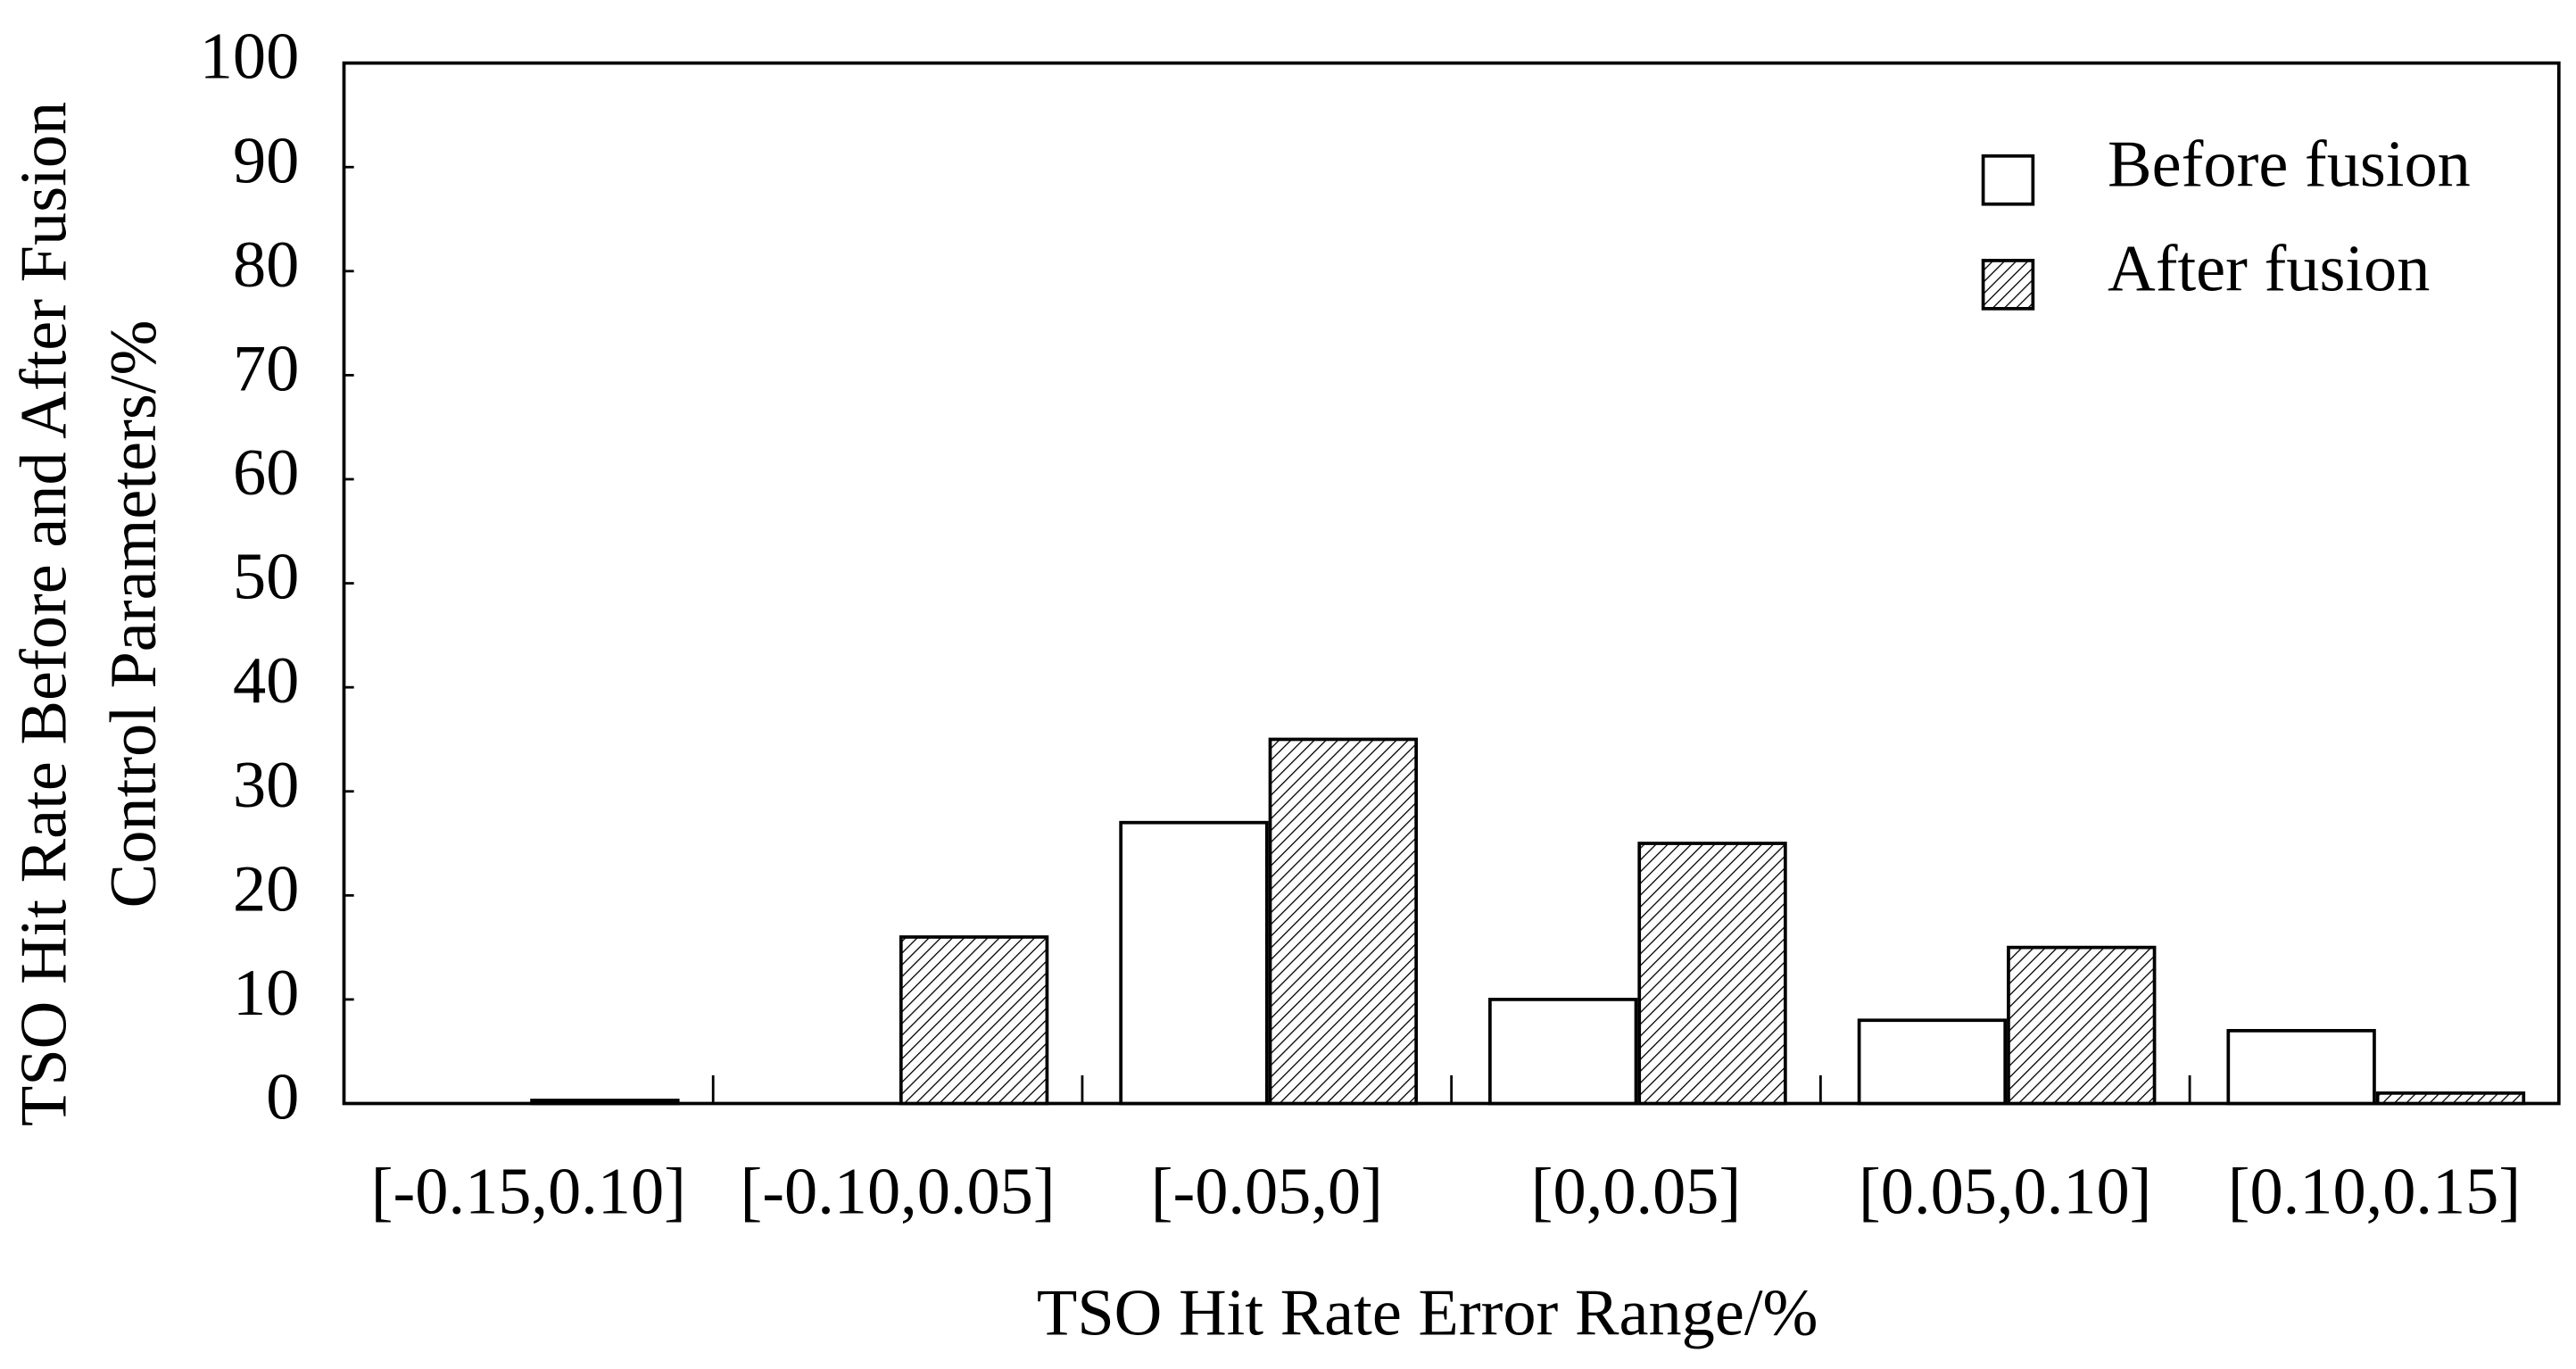  Describe the element at coordinates (528, 1193) in the screenshot. I see `x-tick-label: [-0.15,0.10]` at that location.